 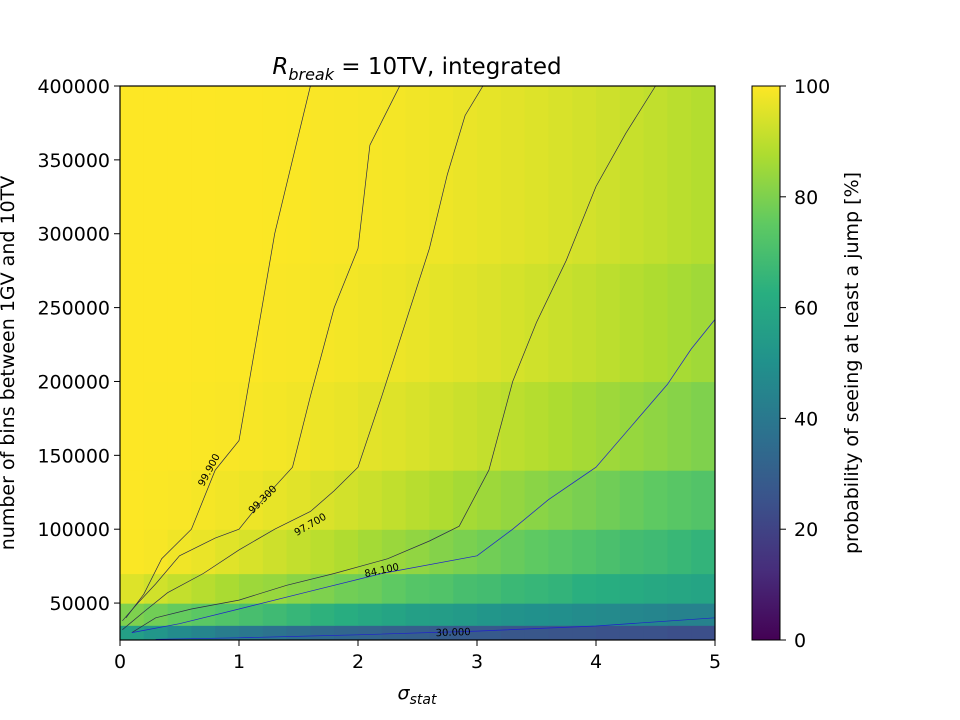 What do you see at coordinates (80, 604) in the screenshot?
I see `y-tick-label: 50000` at bounding box center [80, 604].